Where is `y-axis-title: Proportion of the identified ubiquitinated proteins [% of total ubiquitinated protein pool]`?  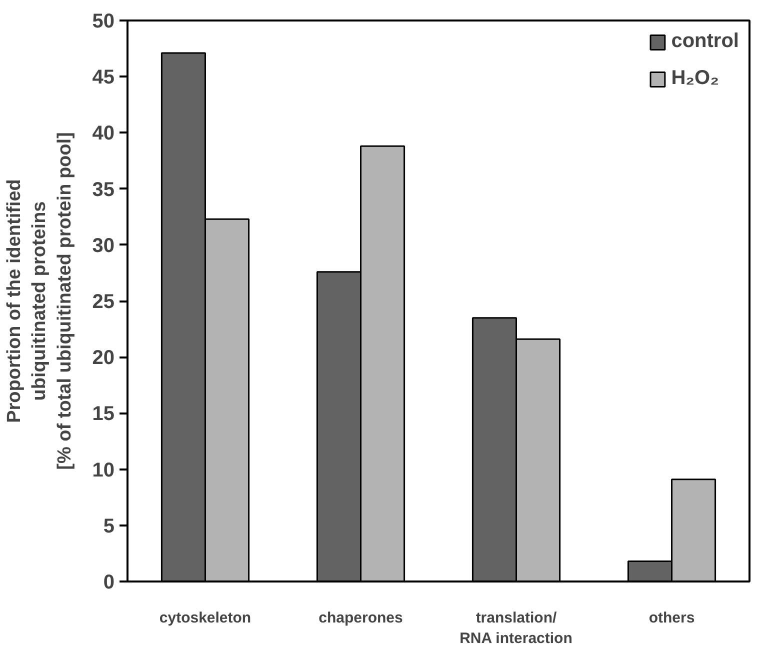
y-axis-title: Proportion of the identified ubiquitinated proteins [% of total ubiquitinated protein pool] is located at coordinates (40, 301).